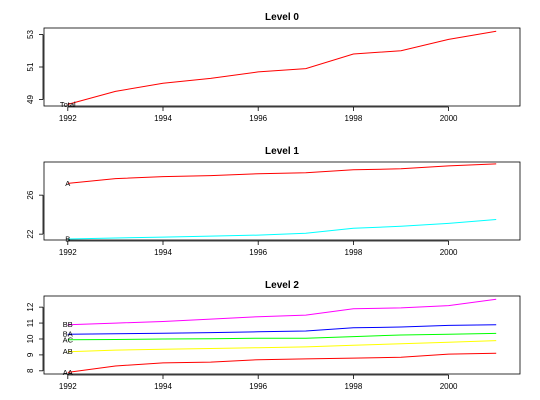 The image size is (540, 400). What do you see at coordinates (30, 66) in the screenshot?
I see `y-tick-label: 51` at bounding box center [30, 66].